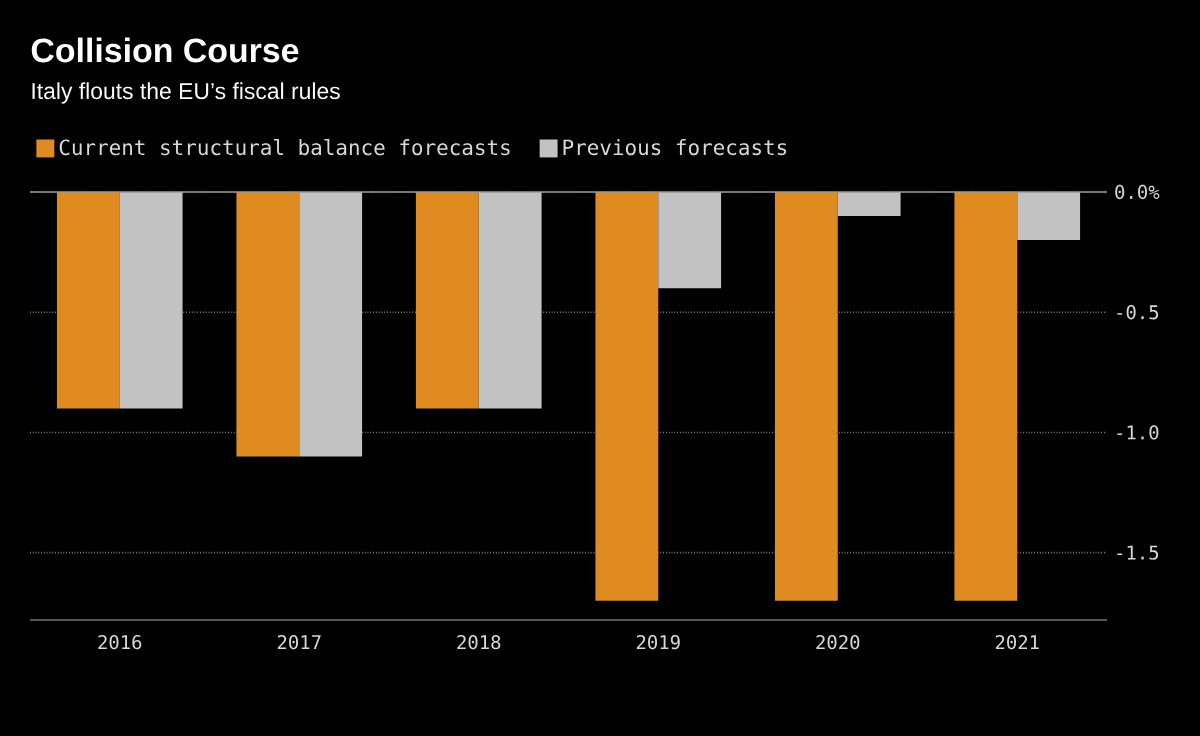 The width and height of the screenshot is (1200, 736). I want to click on y-tick-label: -0.5, so click(1138, 312).